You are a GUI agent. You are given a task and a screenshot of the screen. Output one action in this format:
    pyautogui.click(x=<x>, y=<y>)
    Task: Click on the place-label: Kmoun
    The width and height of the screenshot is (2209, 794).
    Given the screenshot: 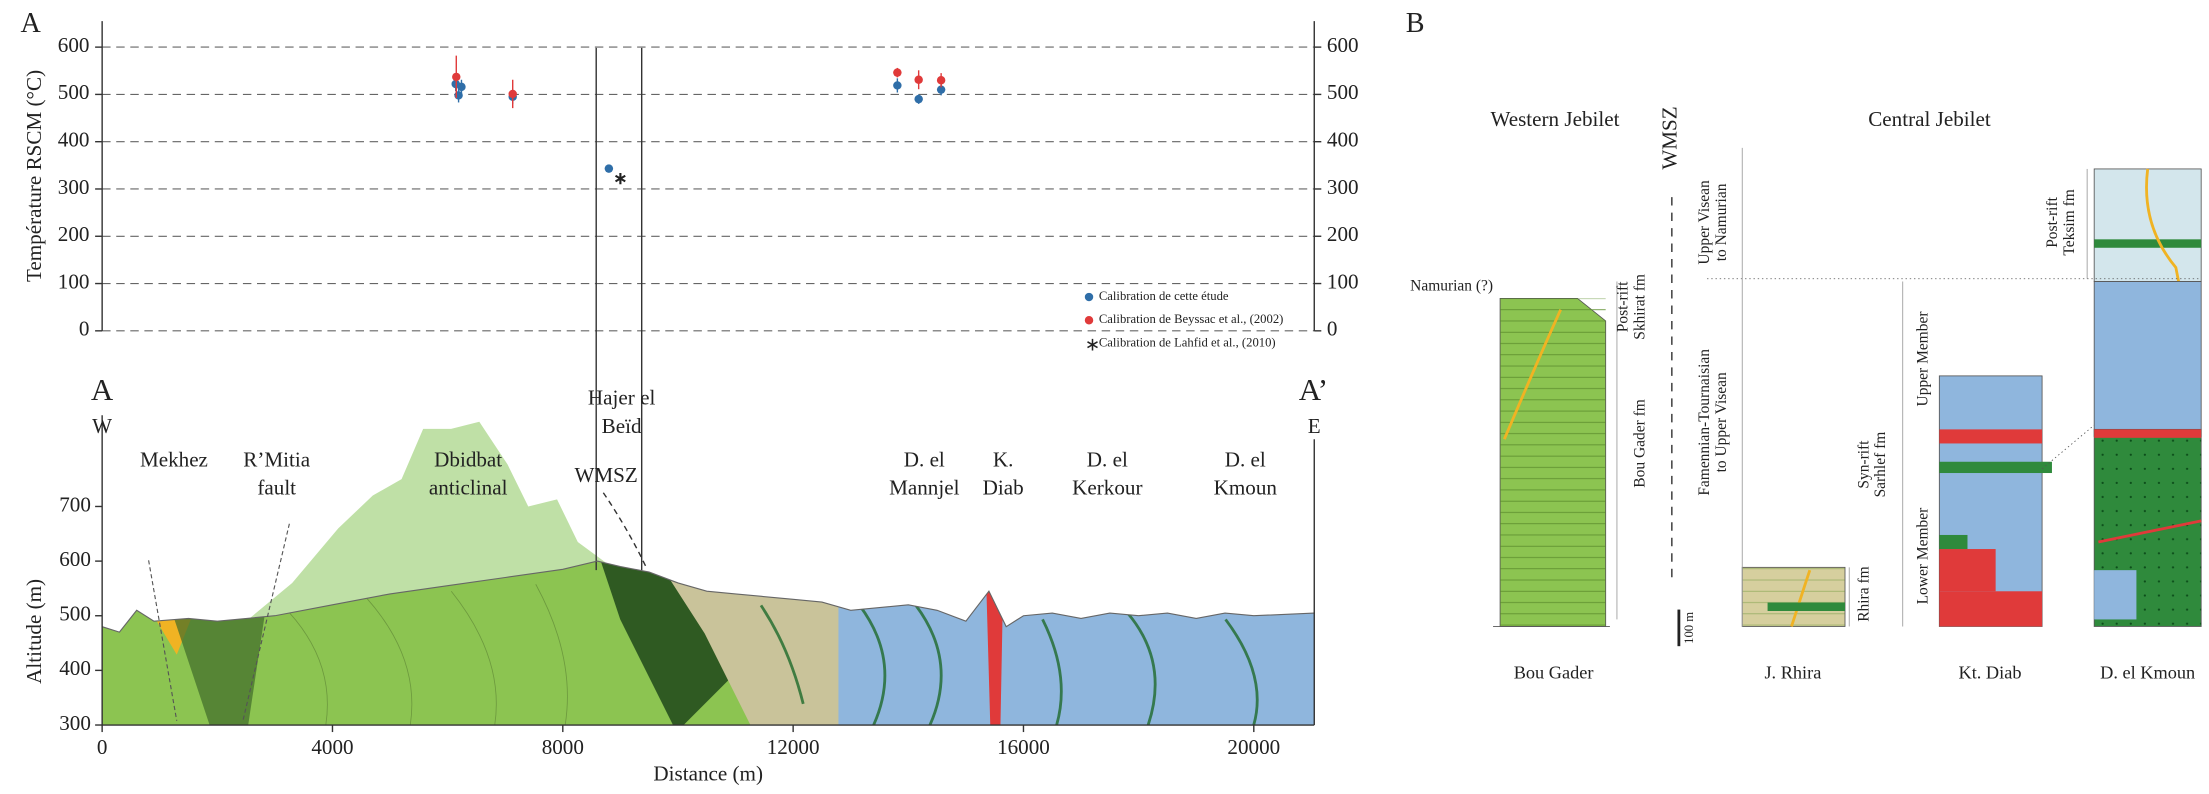 What is the action you would take?
    pyautogui.click(x=1246, y=488)
    